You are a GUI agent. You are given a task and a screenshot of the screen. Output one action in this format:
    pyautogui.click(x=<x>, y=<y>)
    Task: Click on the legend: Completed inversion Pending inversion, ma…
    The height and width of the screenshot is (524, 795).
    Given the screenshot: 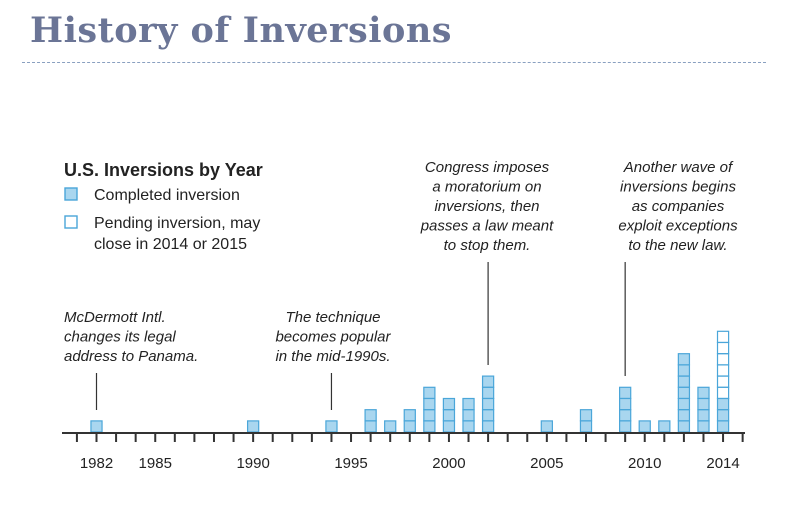 What is the action you would take?
    pyautogui.click(x=162, y=220)
    